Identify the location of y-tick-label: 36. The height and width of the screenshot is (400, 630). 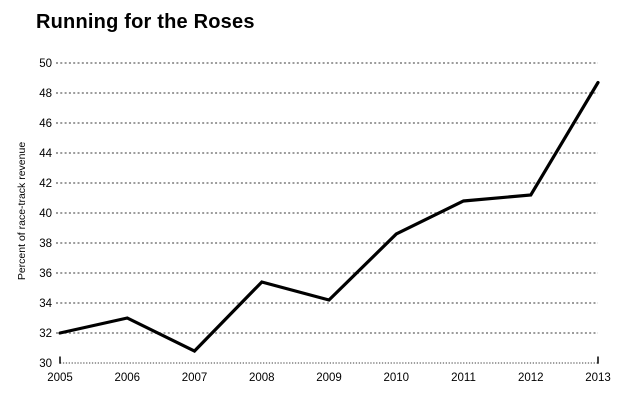
(45, 274).